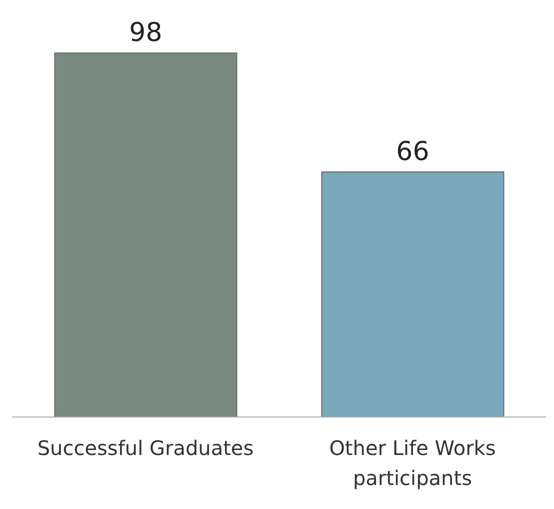 The image size is (554, 509). What do you see at coordinates (145, 448) in the screenshot?
I see `x-tick-label: Successful Graduates` at bounding box center [145, 448].